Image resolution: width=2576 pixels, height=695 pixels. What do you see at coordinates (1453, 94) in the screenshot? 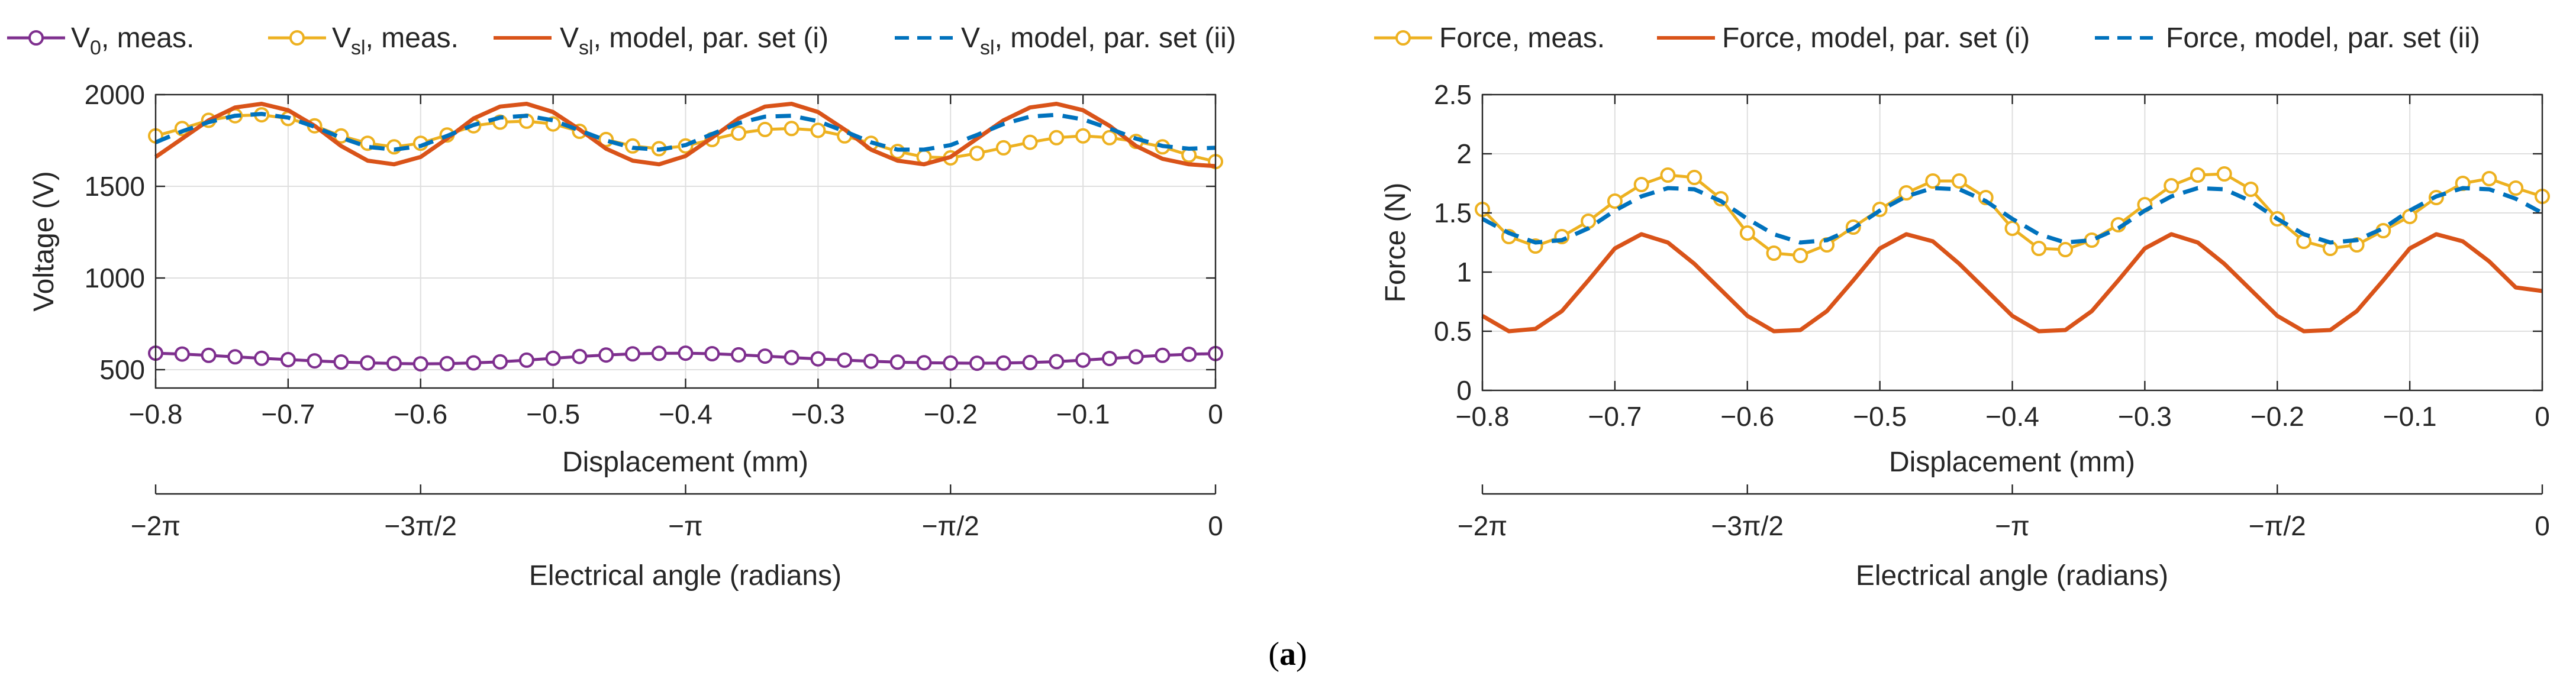
I see `force-ytick-label: 2.5` at bounding box center [1453, 94].